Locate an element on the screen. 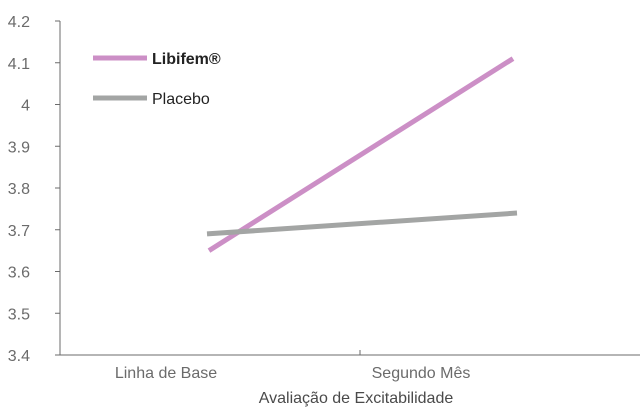  y-tick-label: 3.9 is located at coordinates (19, 147).